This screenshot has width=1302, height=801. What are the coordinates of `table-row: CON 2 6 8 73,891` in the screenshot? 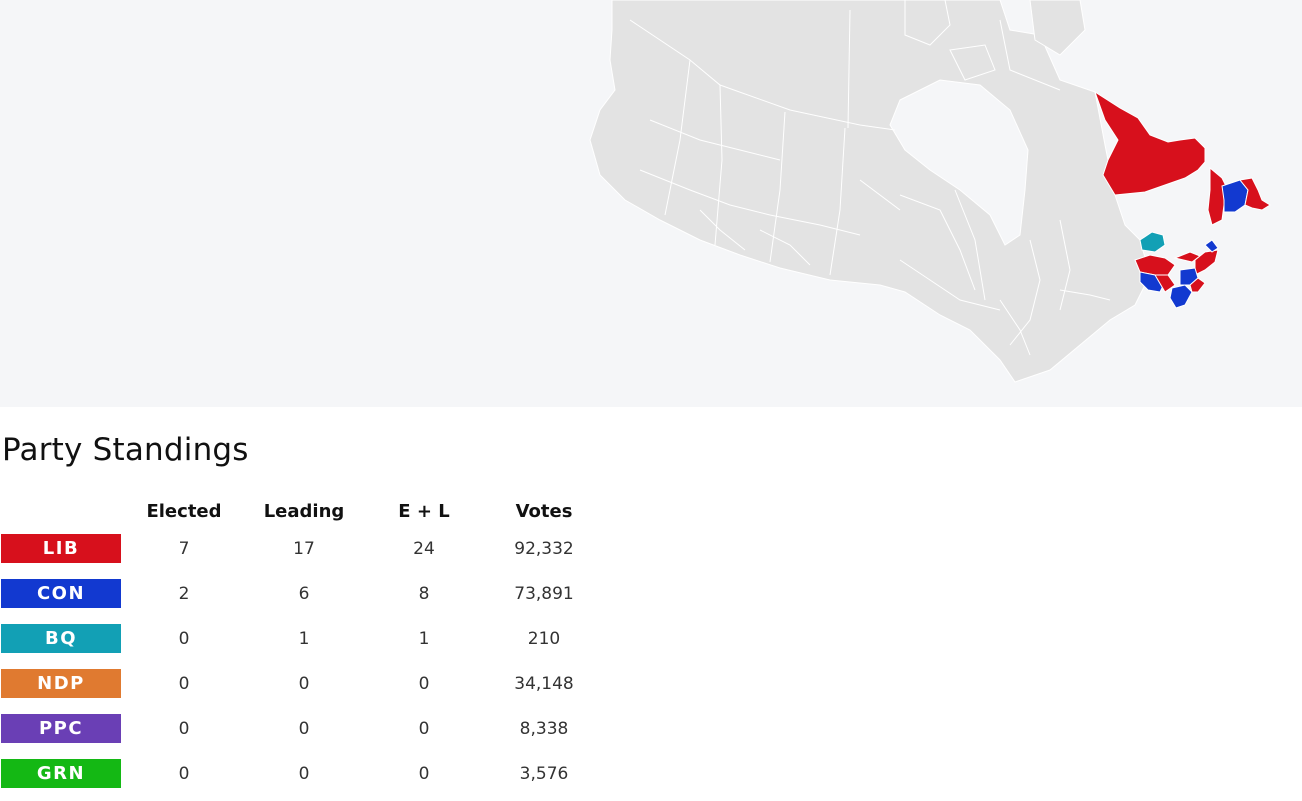 It's located at (302, 593).